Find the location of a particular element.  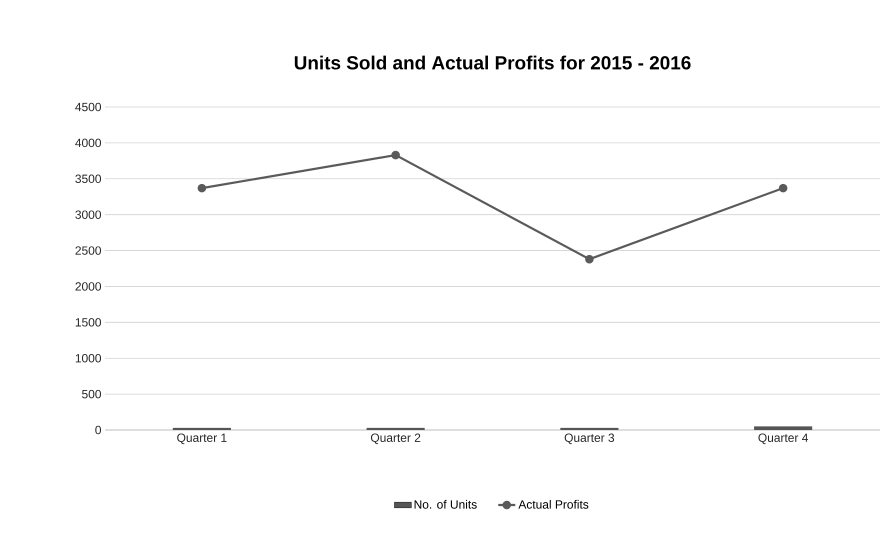

y-tick-label: 2500 is located at coordinates (88, 250).